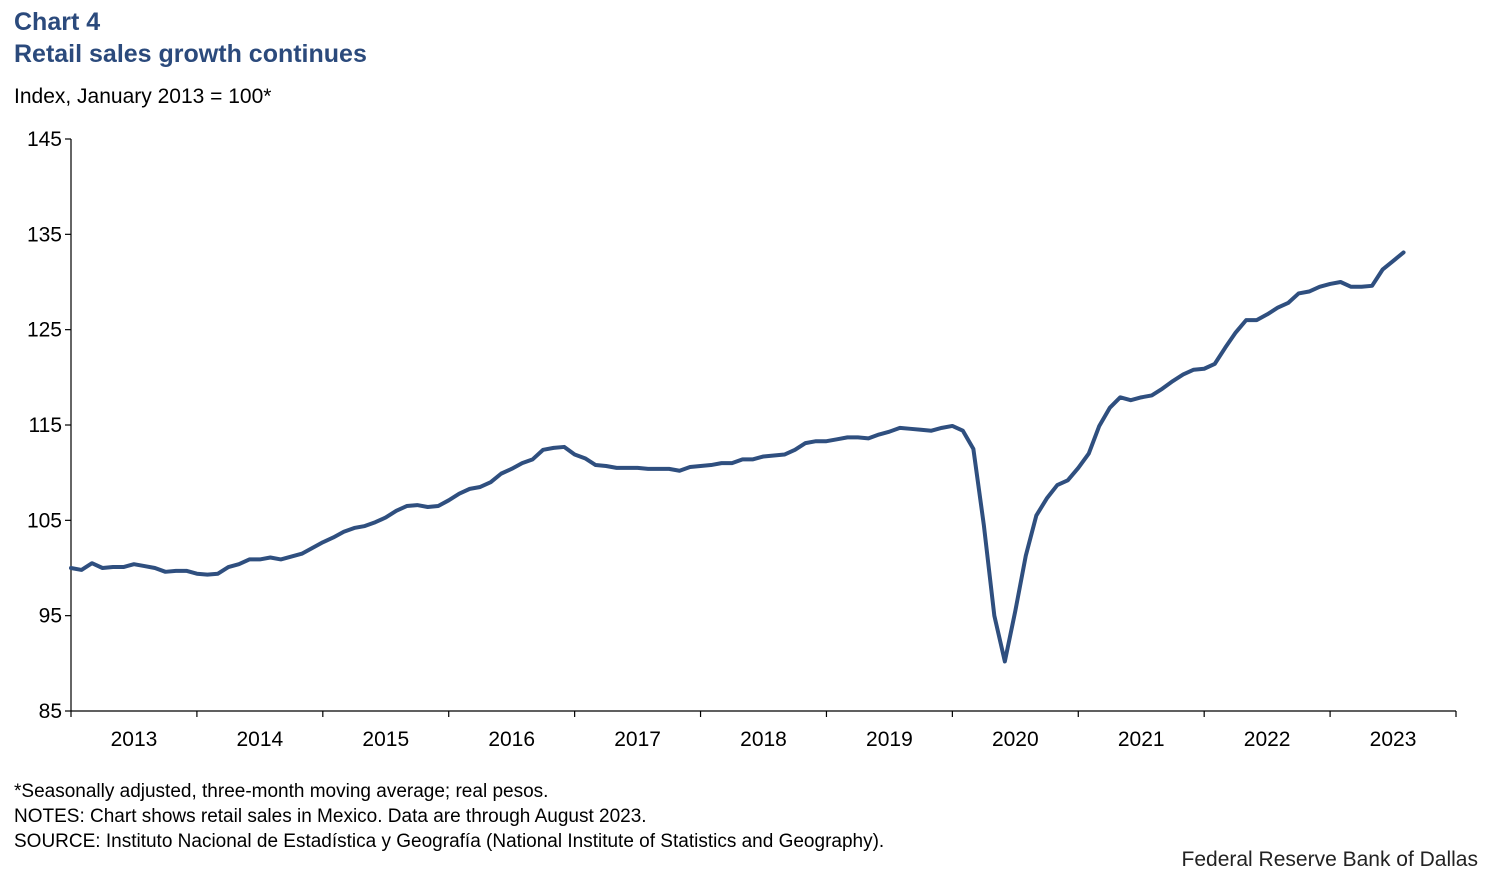 The width and height of the screenshot is (1494, 882). I want to click on y-tick-label-105: 105, so click(44, 520).